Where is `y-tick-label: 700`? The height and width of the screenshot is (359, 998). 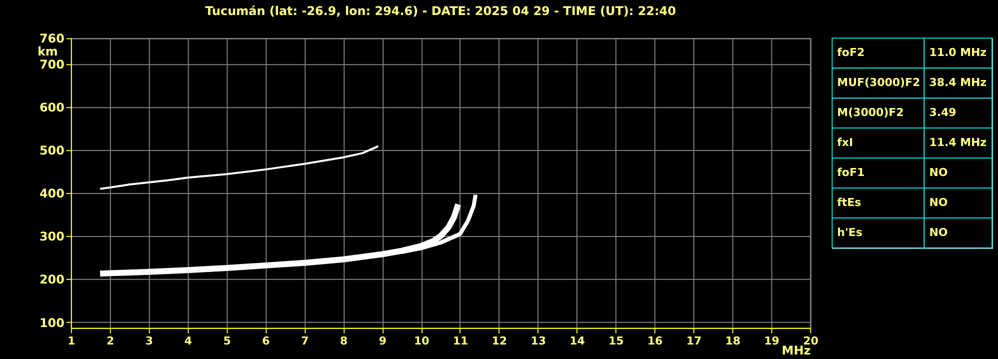
y-tick-label: 700 is located at coordinates (51, 64).